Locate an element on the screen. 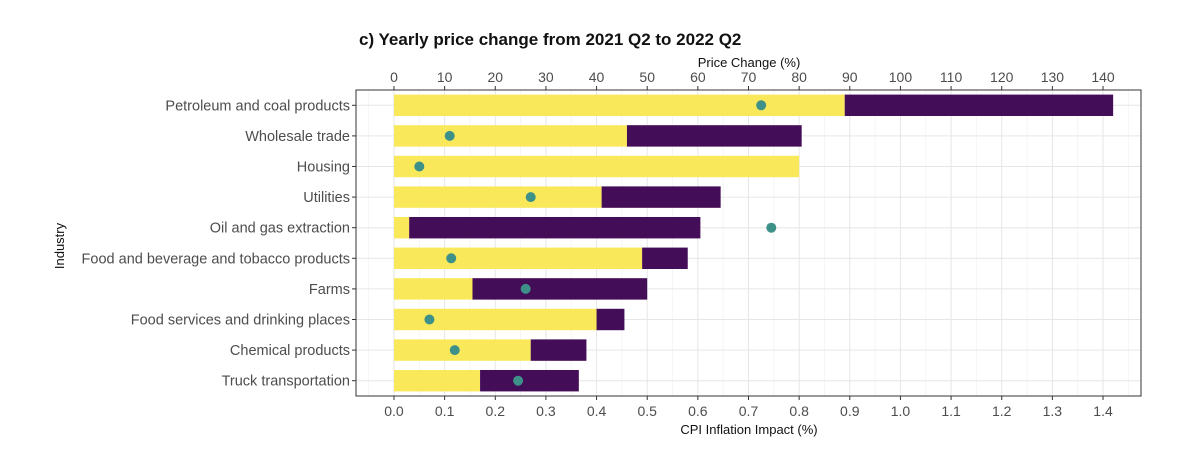 This screenshot has height=458, width=1200. bottom-axis-title: CPI Inflation Impact (%) is located at coordinates (748, 429).